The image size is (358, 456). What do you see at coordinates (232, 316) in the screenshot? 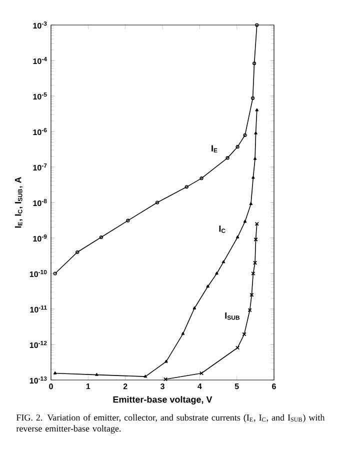
I see `series-label: I$_{SUB}$` at bounding box center [232, 316].